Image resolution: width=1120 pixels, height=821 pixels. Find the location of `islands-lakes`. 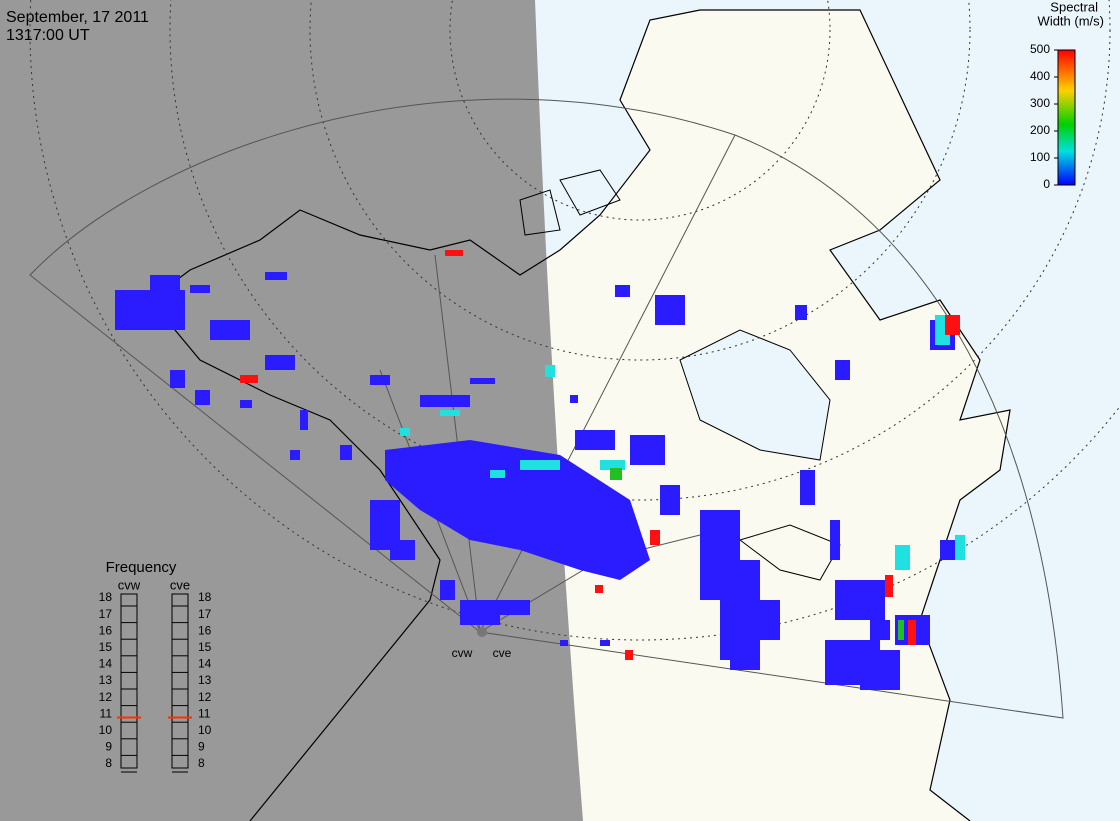

islands-lakes is located at coordinates (680, 375).